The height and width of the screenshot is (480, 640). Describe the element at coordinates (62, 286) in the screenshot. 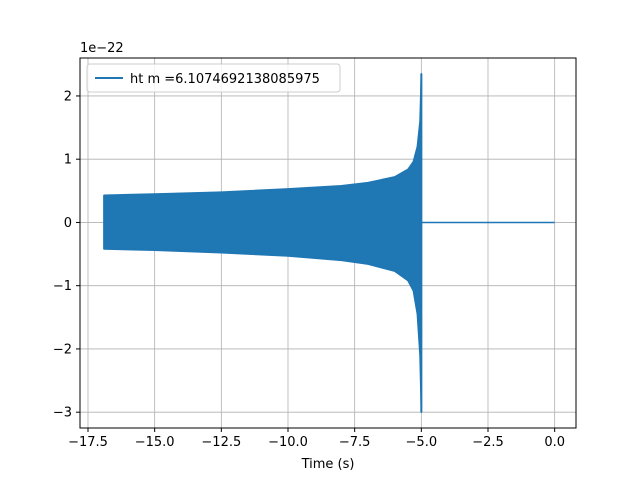

I see `y-tick-label: −1` at that location.